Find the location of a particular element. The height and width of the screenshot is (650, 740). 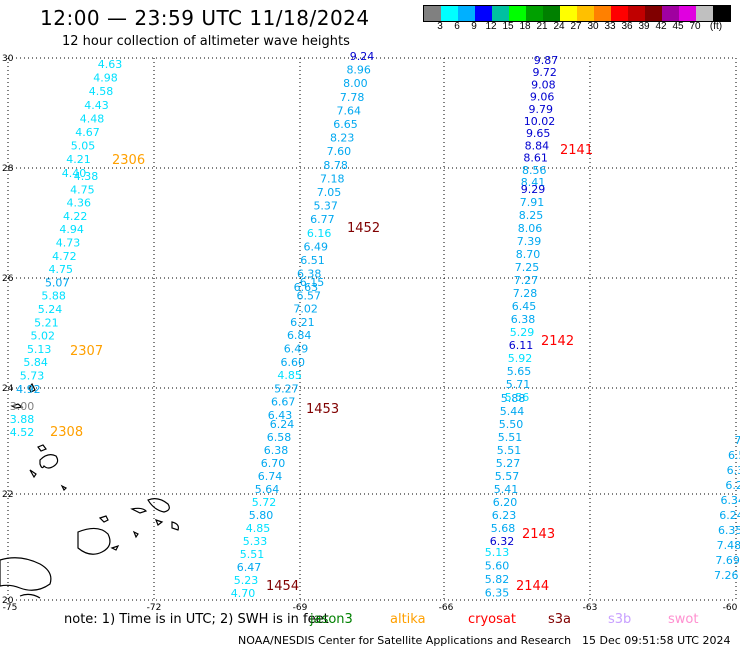

color-scale-legend is located at coordinates (577, 13).